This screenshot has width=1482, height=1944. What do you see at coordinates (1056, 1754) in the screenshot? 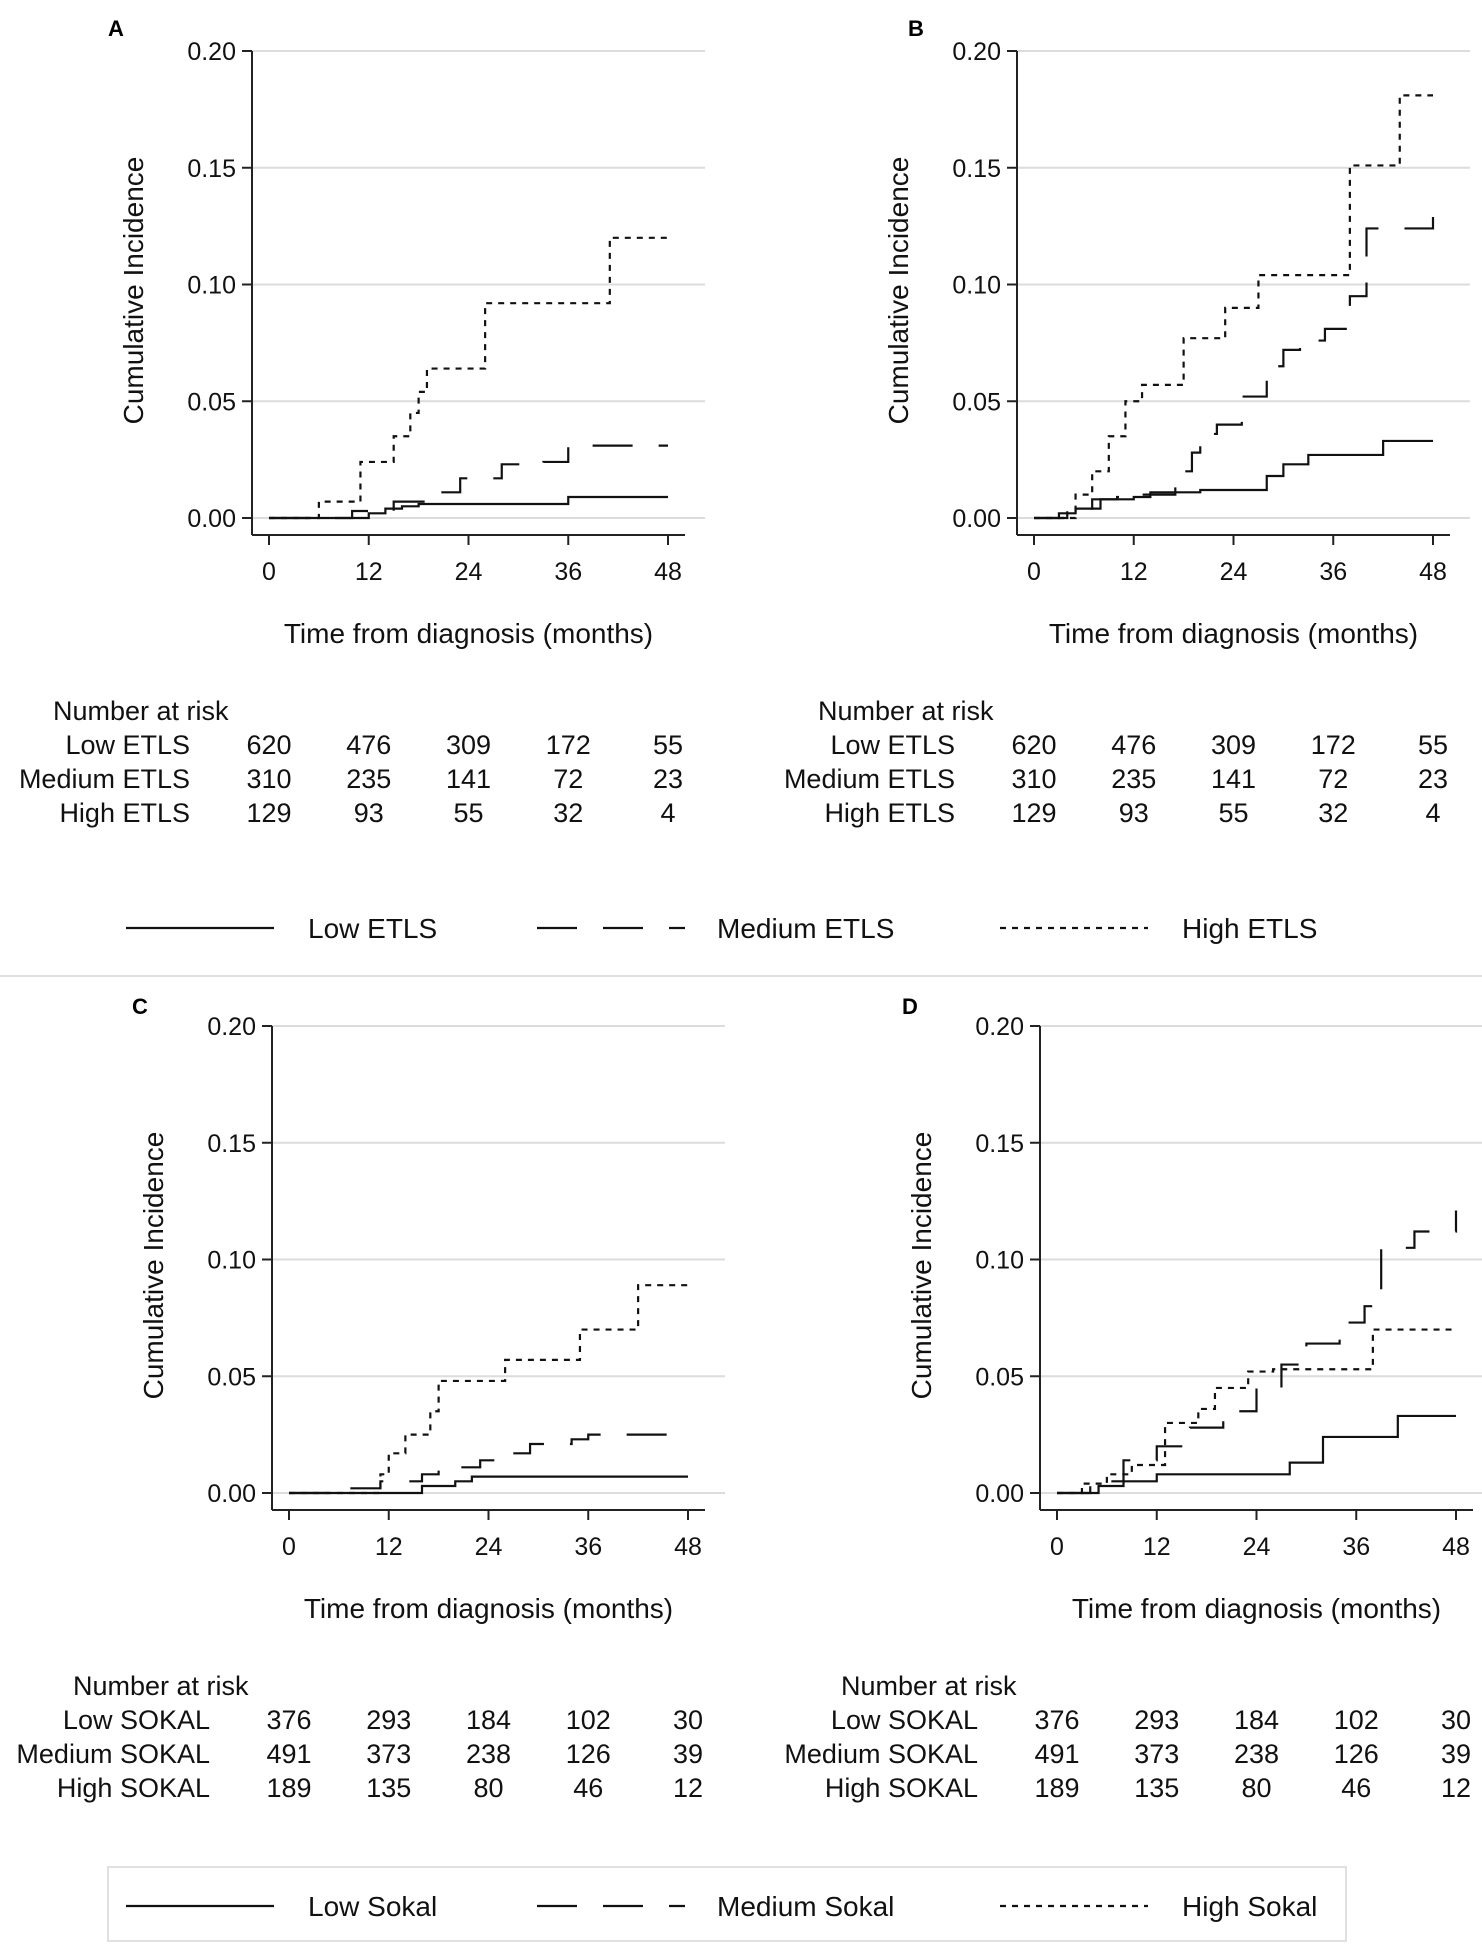
I see `risk-value: 491` at bounding box center [1056, 1754].